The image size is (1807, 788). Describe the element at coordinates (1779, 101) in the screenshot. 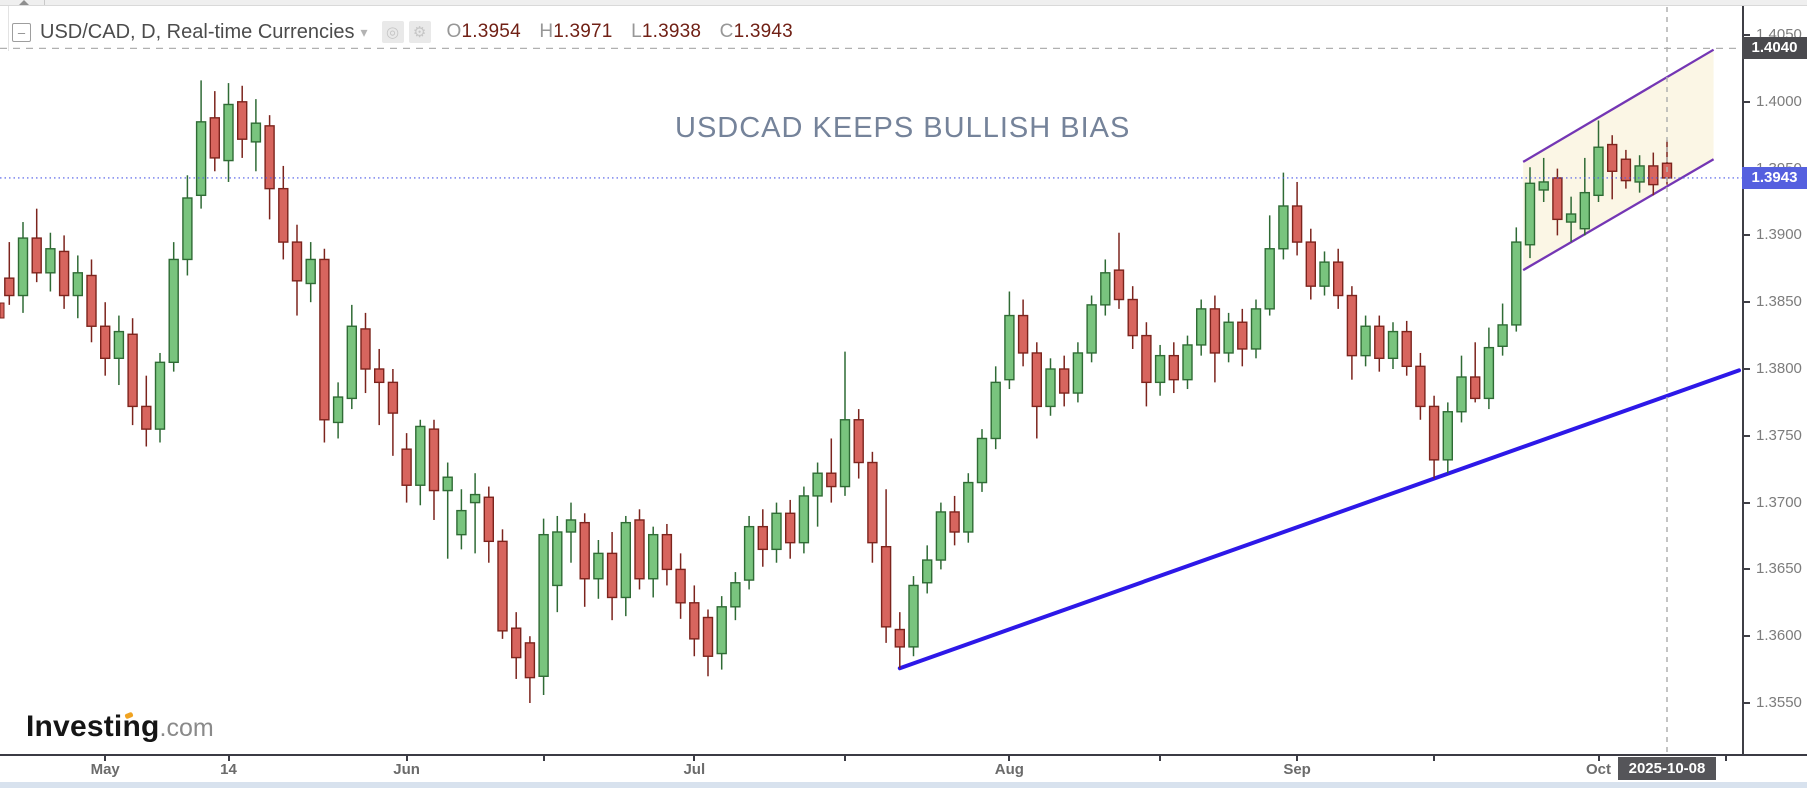

I see `price-axis-label: 1.4000` at that location.